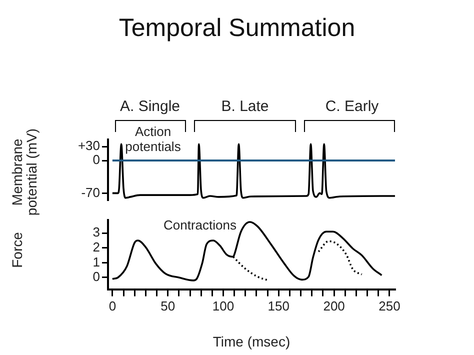 This screenshot has height=355, width=474. Describe the element at coordinates (279, 306) in the screenshot. I see `x-tick-label: 150` at that location.